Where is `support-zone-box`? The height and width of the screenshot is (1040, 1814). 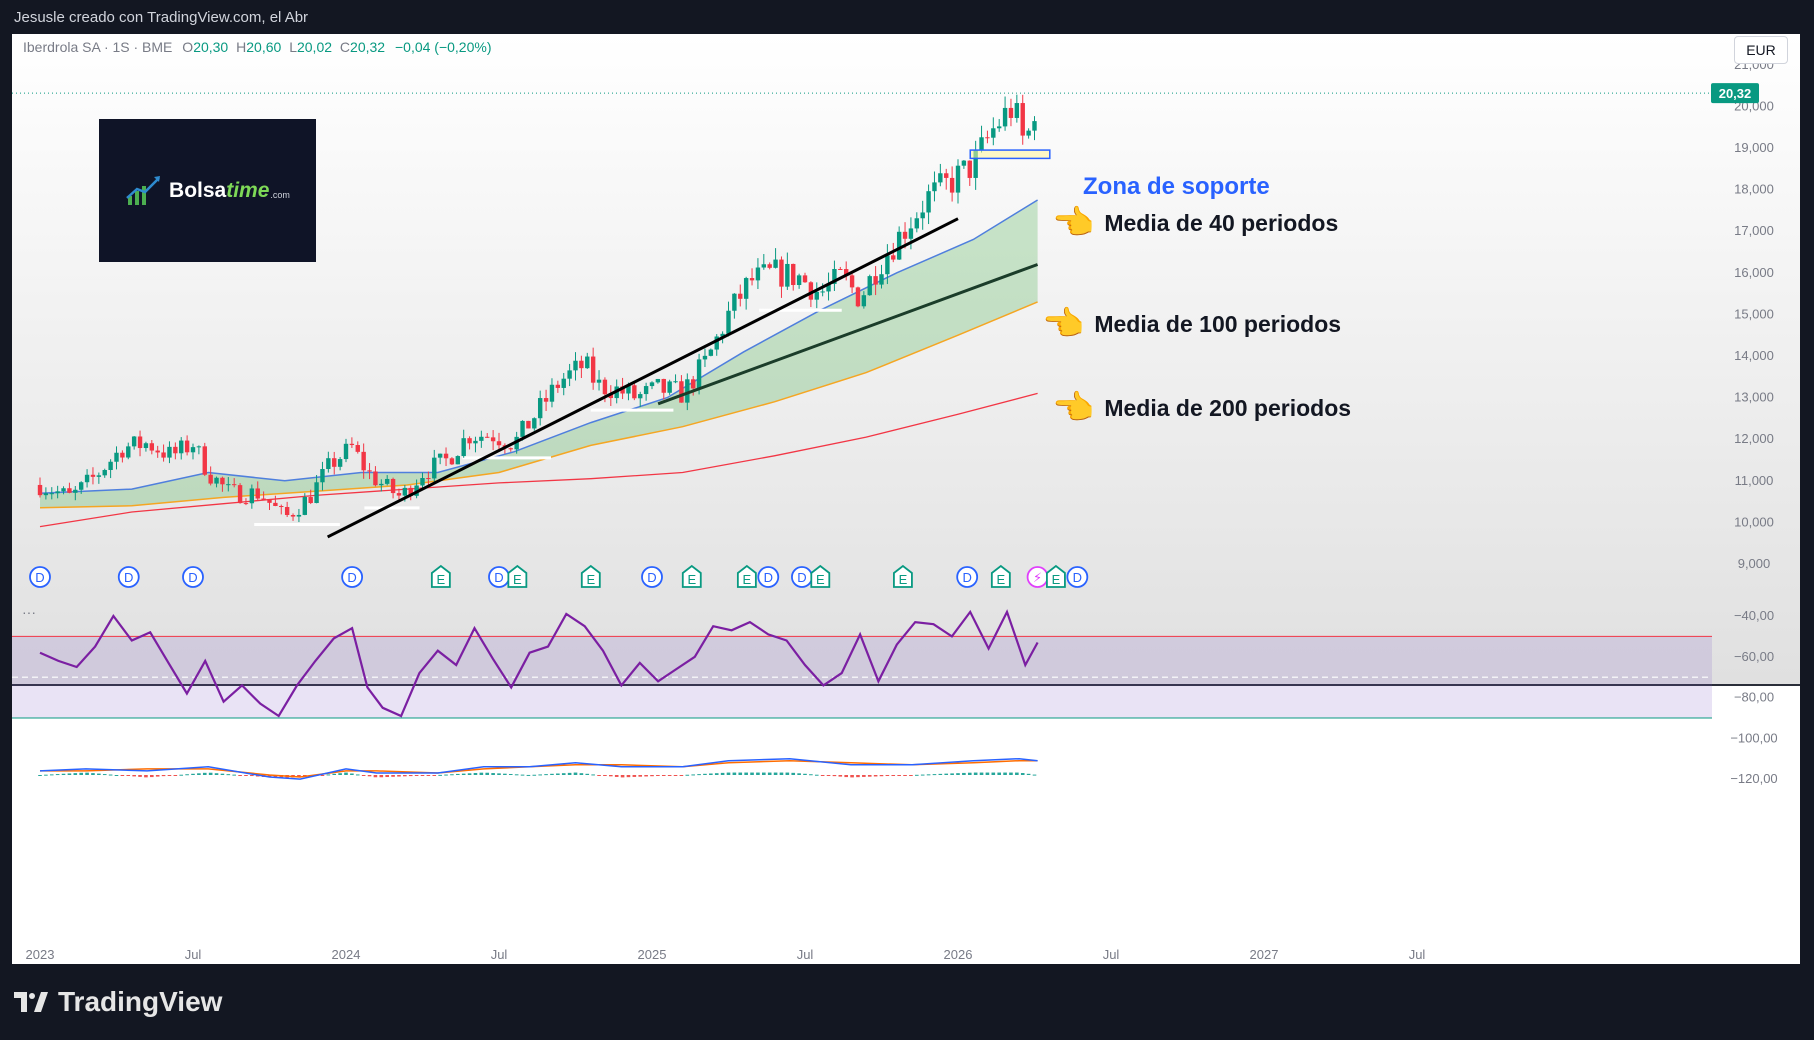
support-zone-box is located at coordinates (1010, 154).